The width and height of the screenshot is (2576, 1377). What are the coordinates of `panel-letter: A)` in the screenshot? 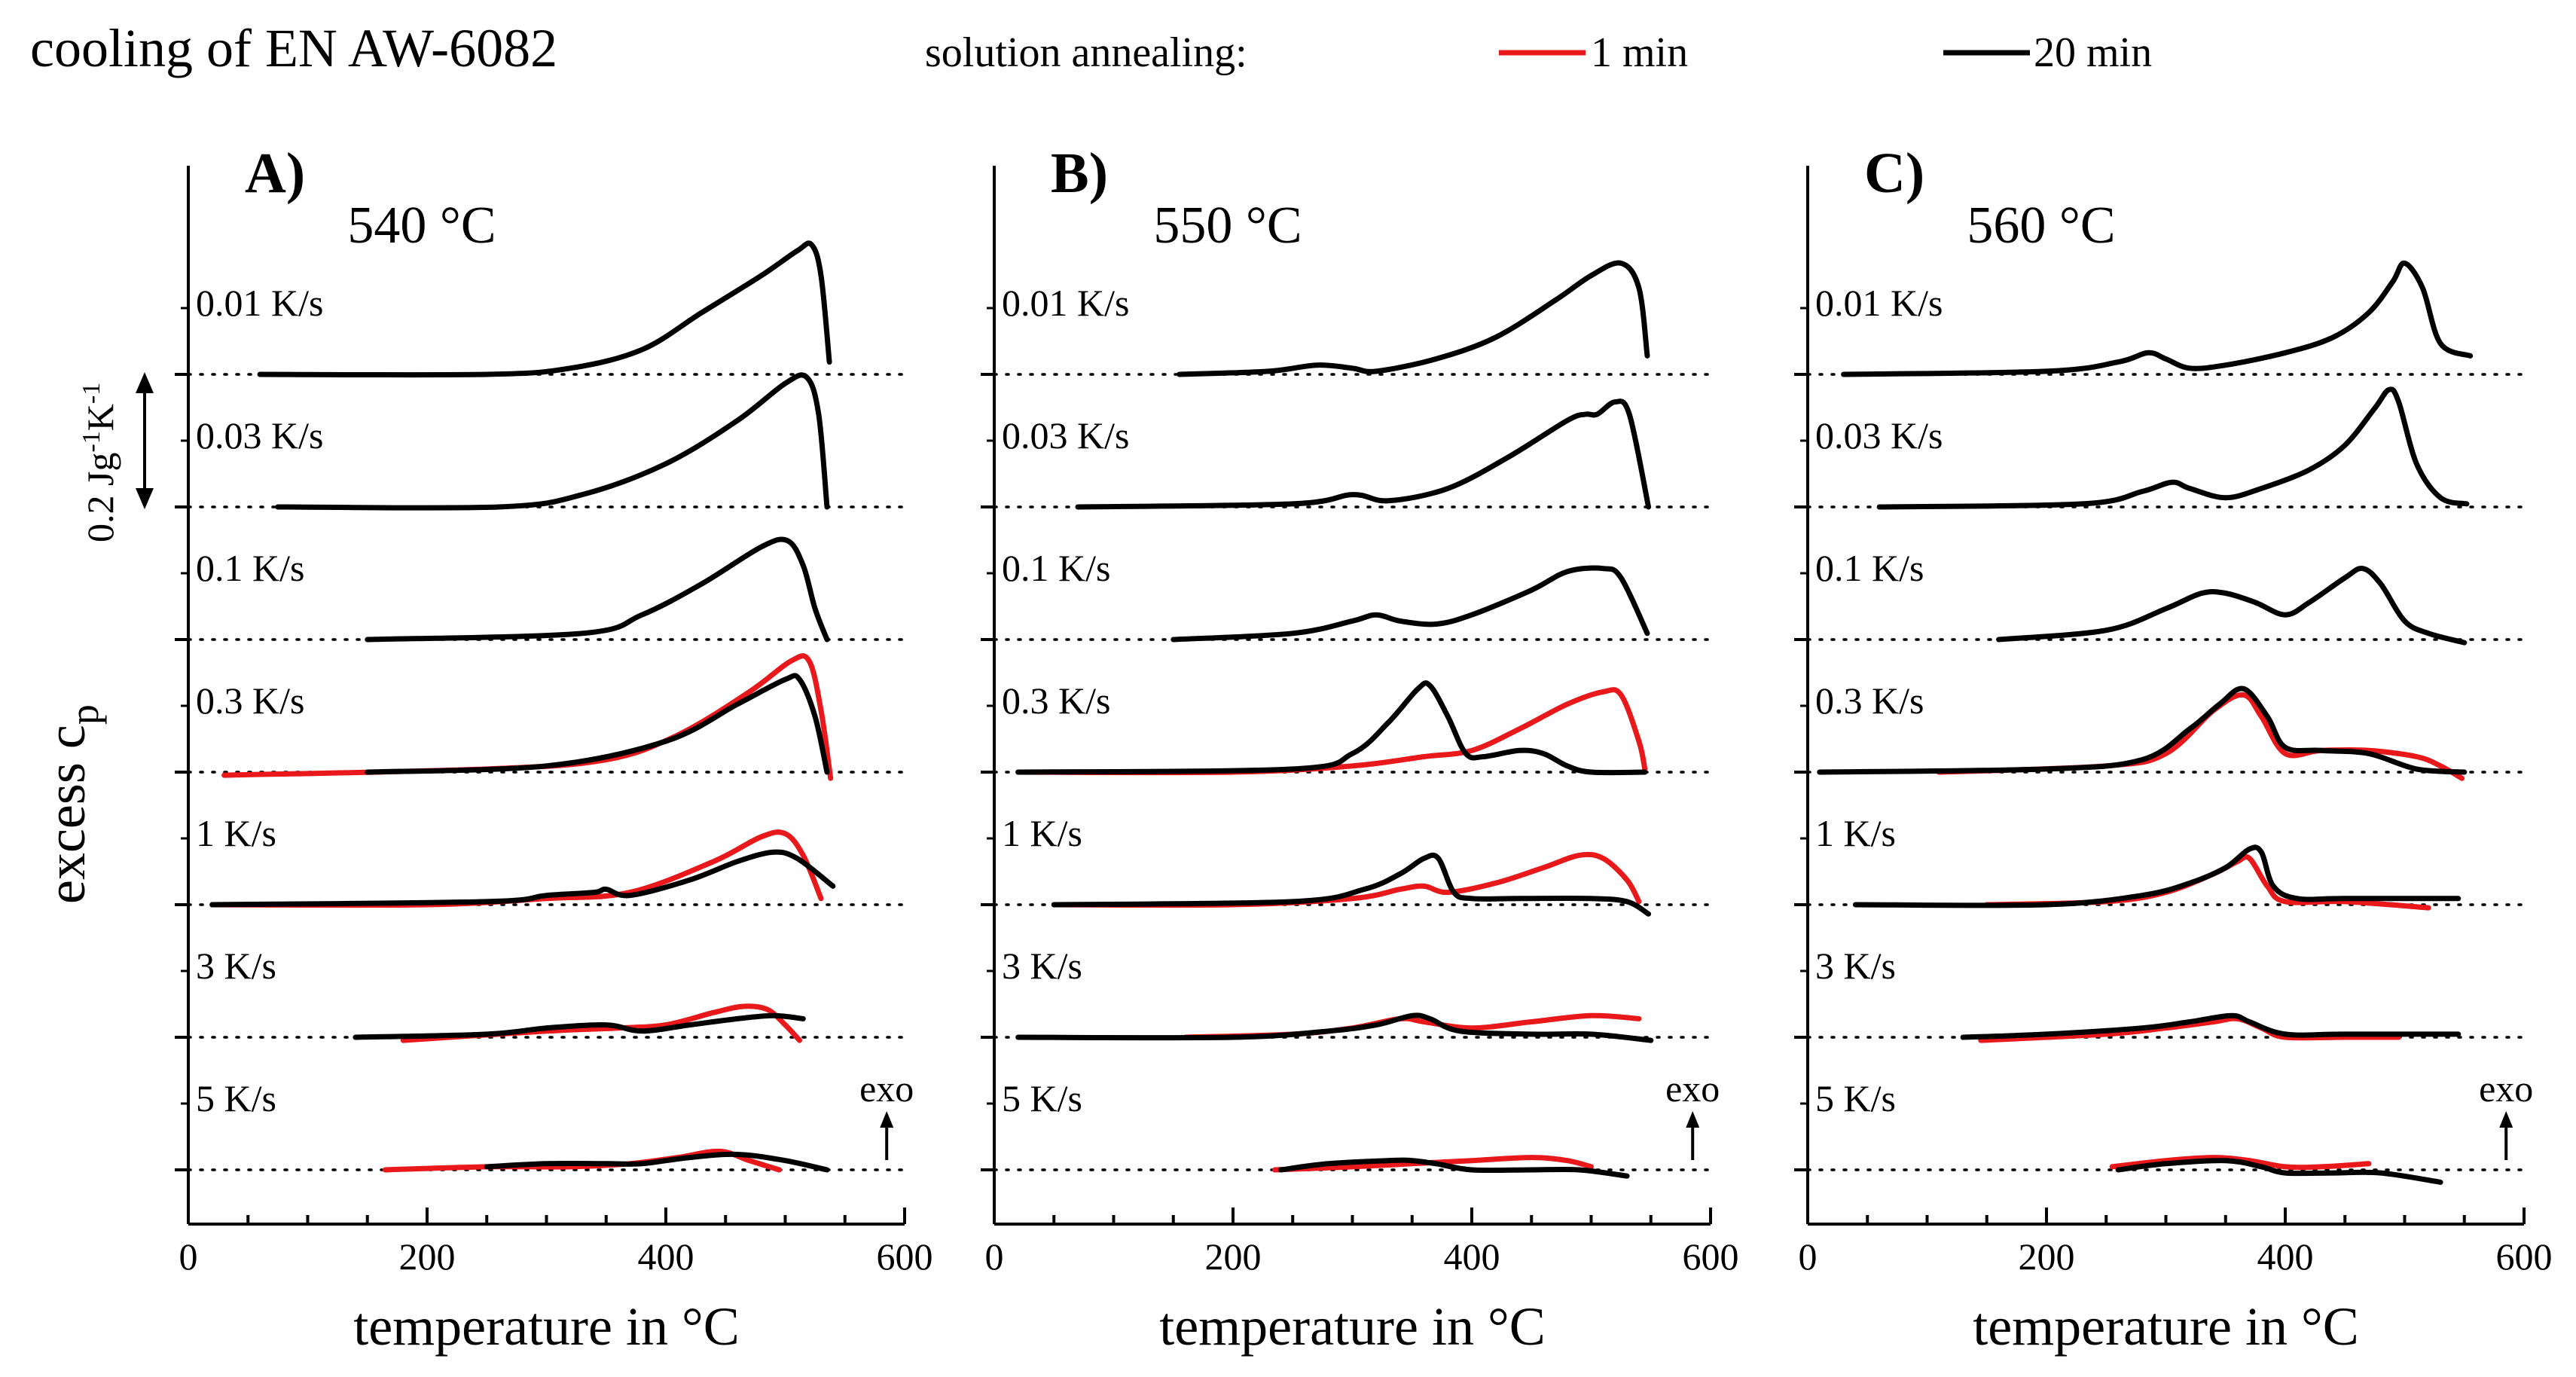 It's located at (275, 173).